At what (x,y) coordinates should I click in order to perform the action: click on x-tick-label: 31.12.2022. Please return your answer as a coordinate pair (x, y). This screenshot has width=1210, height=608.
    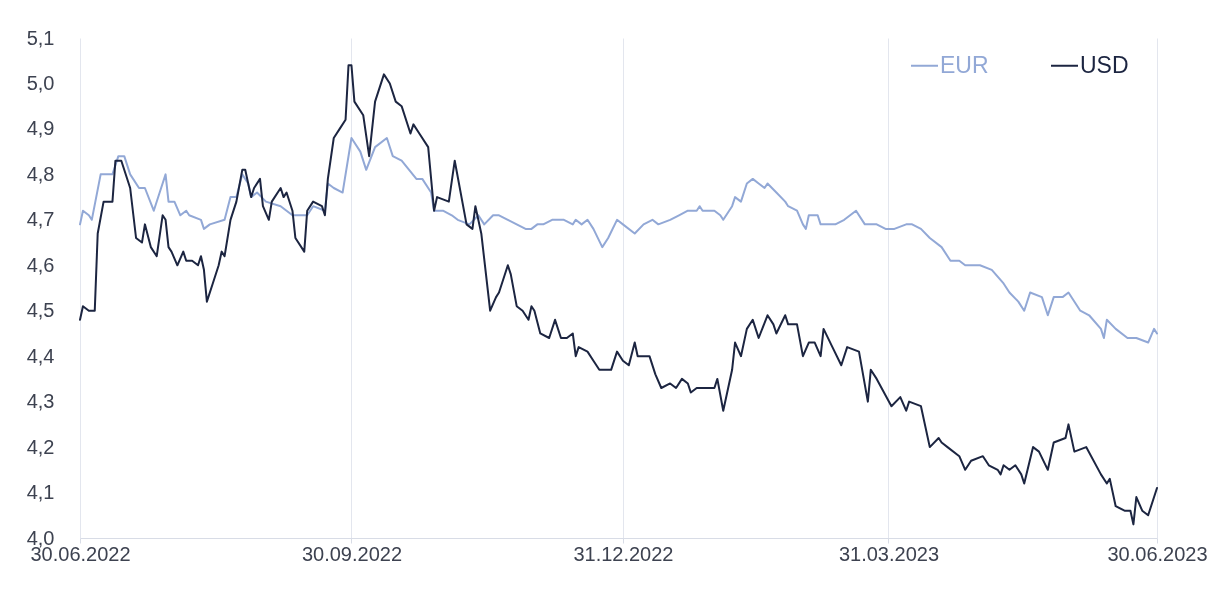
    Looking at the image, I should click on (623, 553).